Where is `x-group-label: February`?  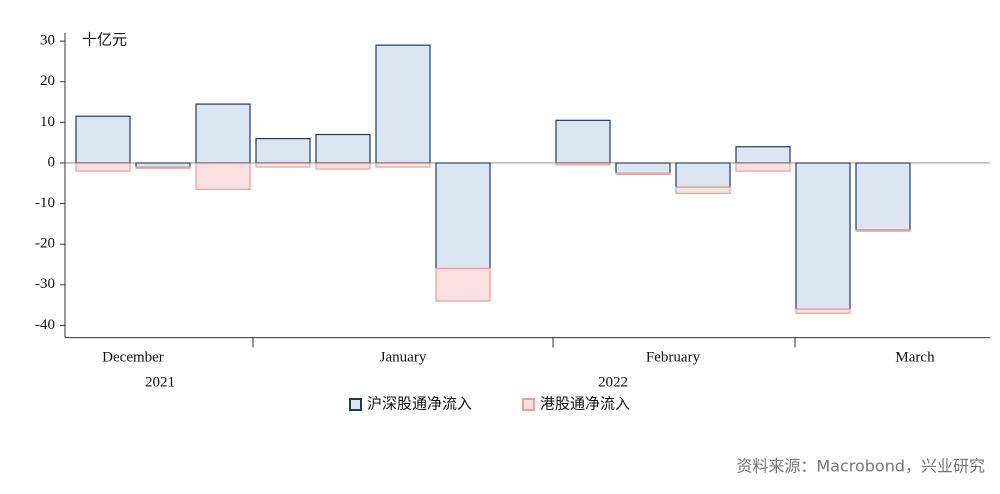 x-group-label: February is located at coordinates (673, 357).